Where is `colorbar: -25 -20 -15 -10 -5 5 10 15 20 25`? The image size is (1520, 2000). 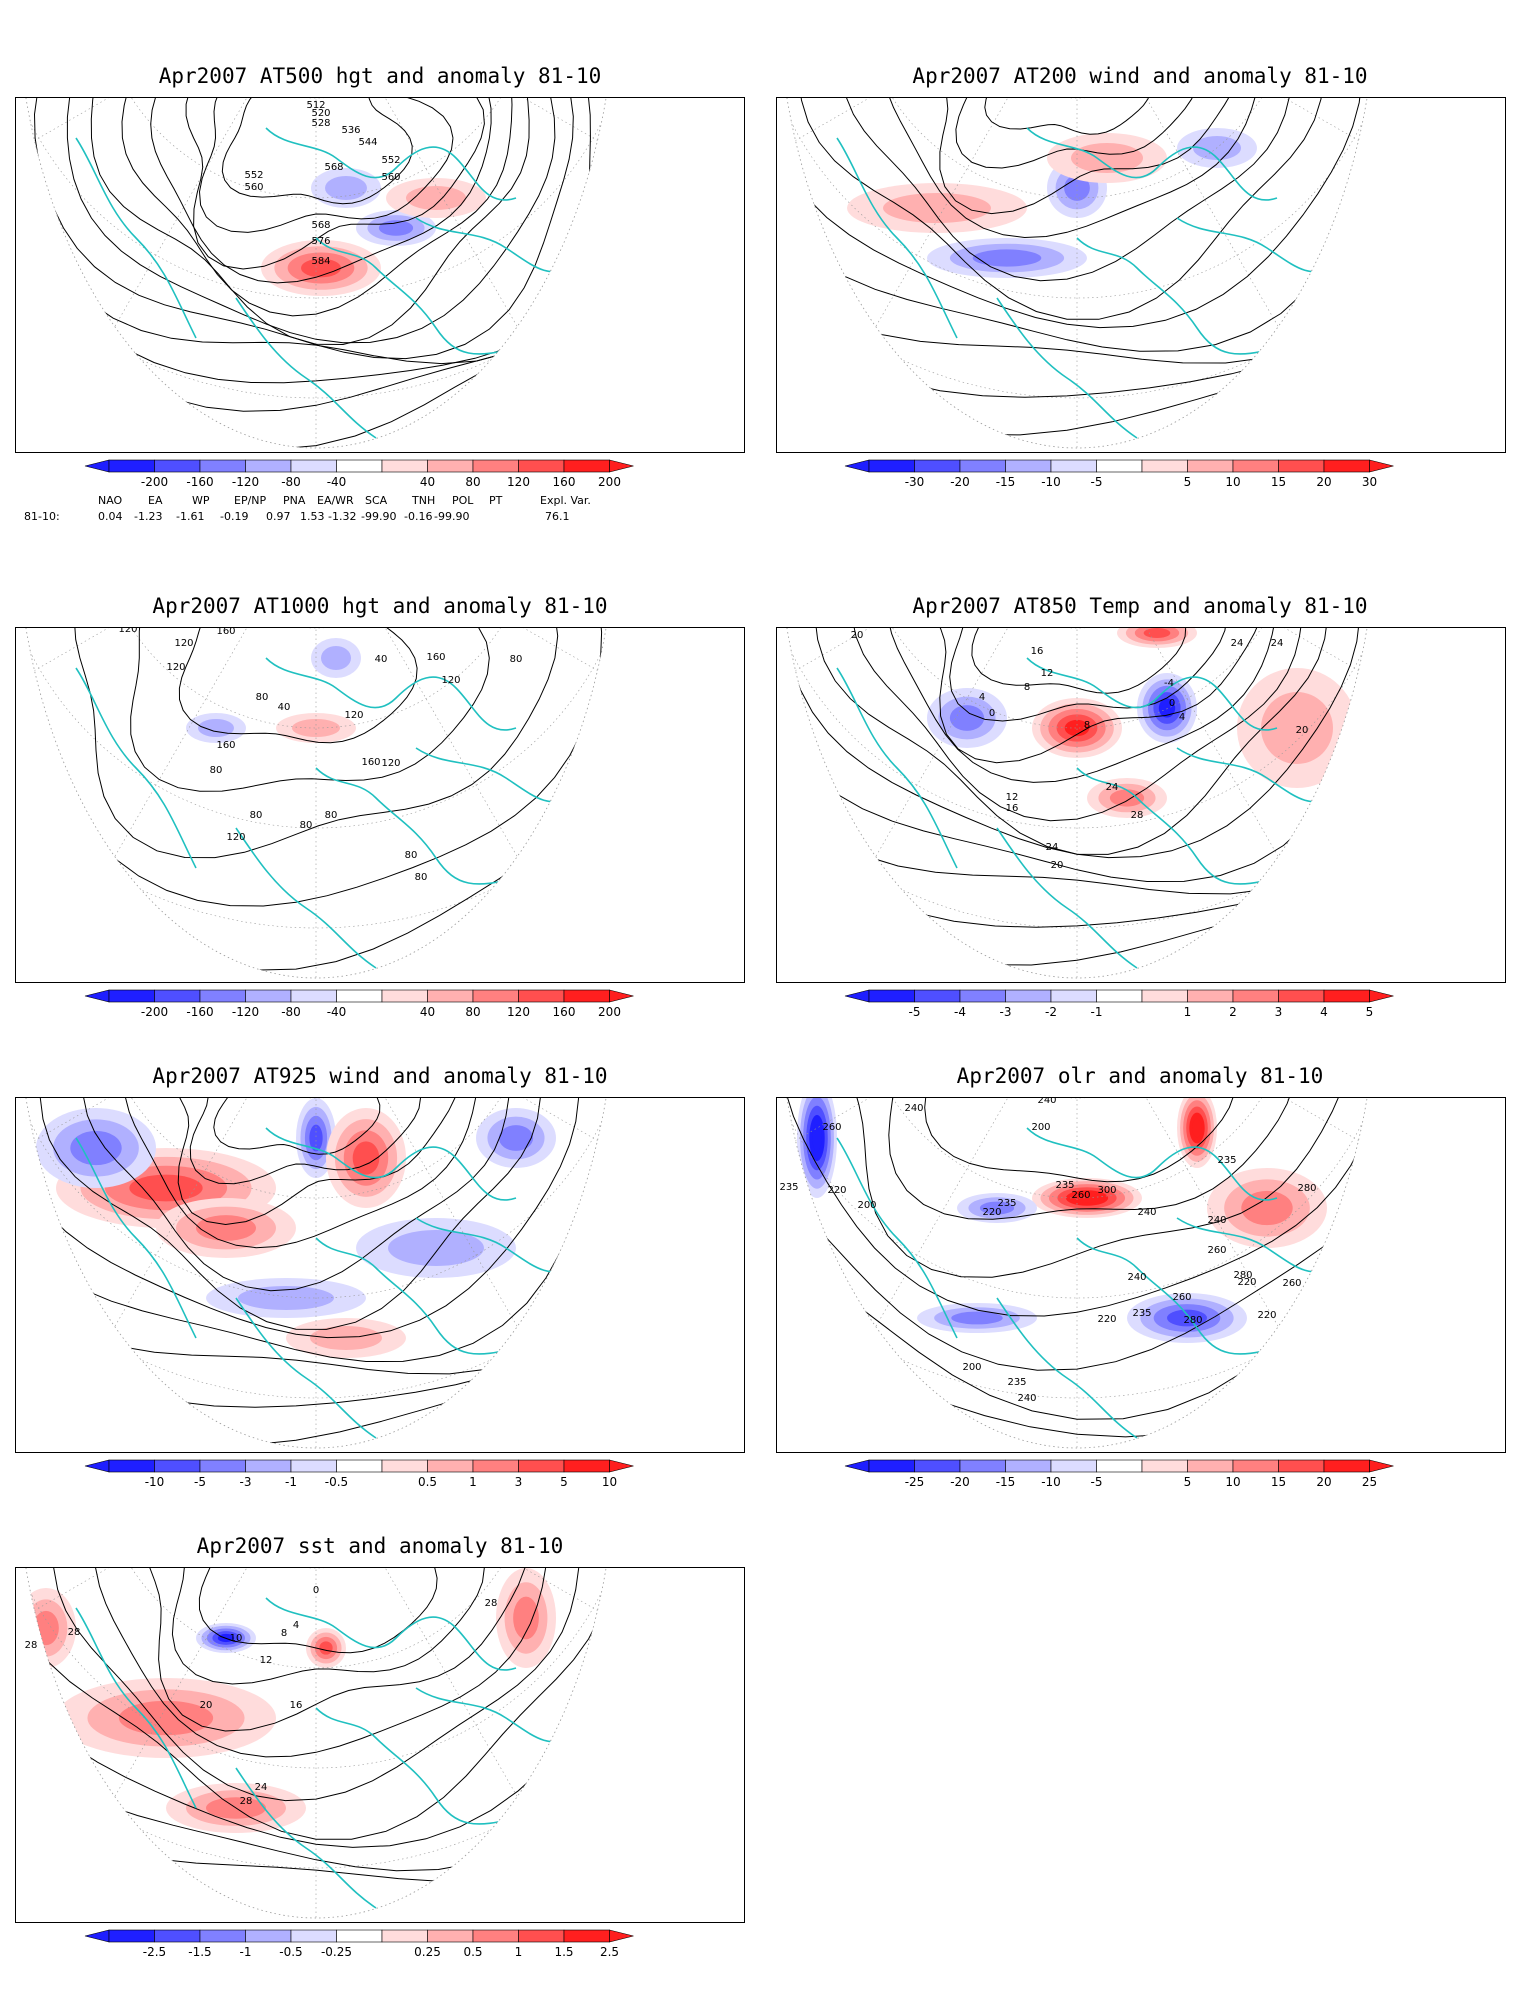
colorbar: -25 -20 -15 -10 -5 5 10 15 20 25 is located at coordinates (1140, 1475).